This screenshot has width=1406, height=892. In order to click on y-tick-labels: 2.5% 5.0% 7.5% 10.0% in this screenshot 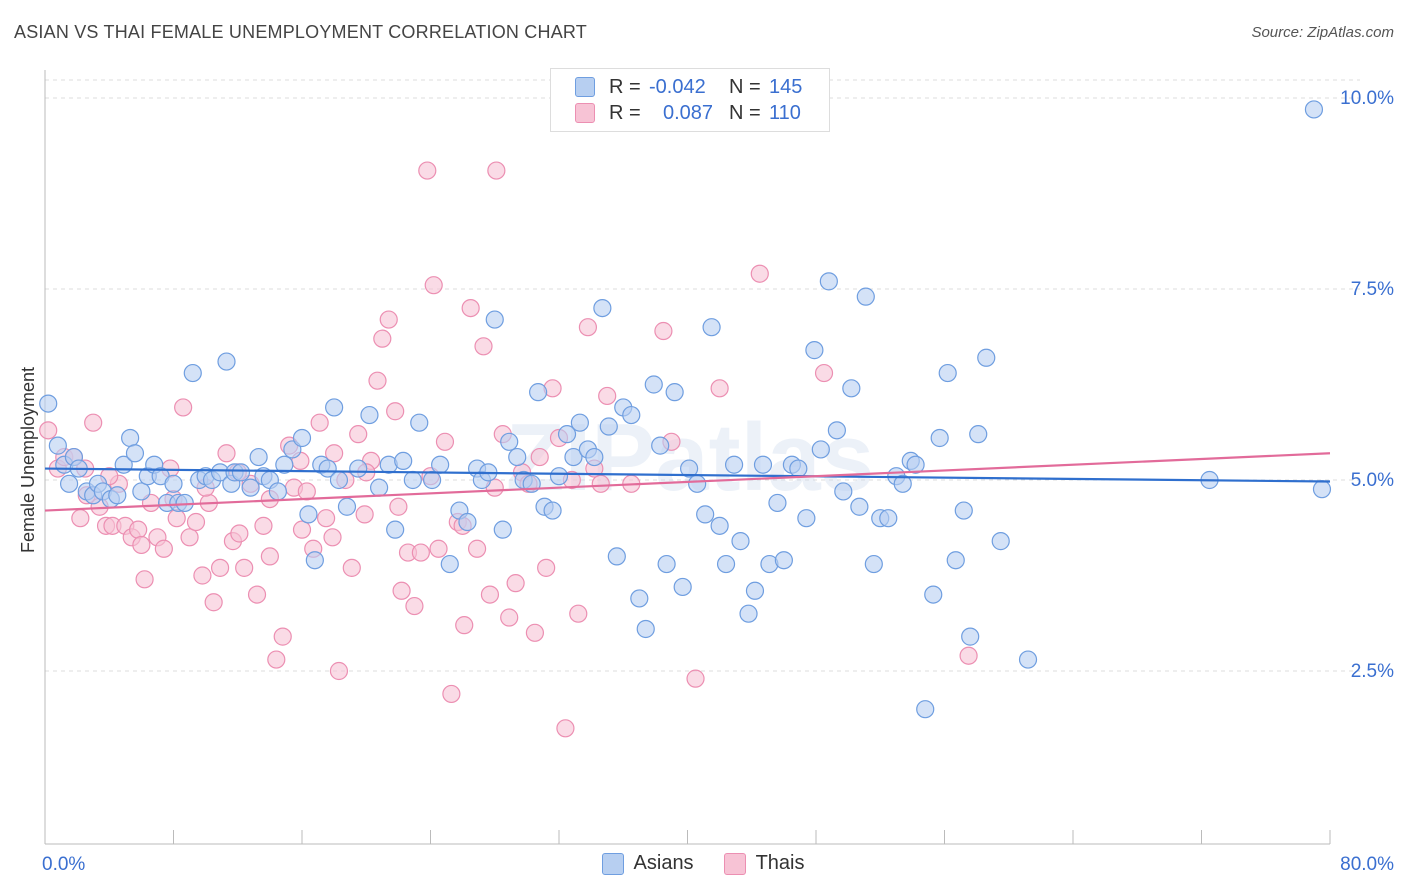, I will do `click(1367, 385)`.